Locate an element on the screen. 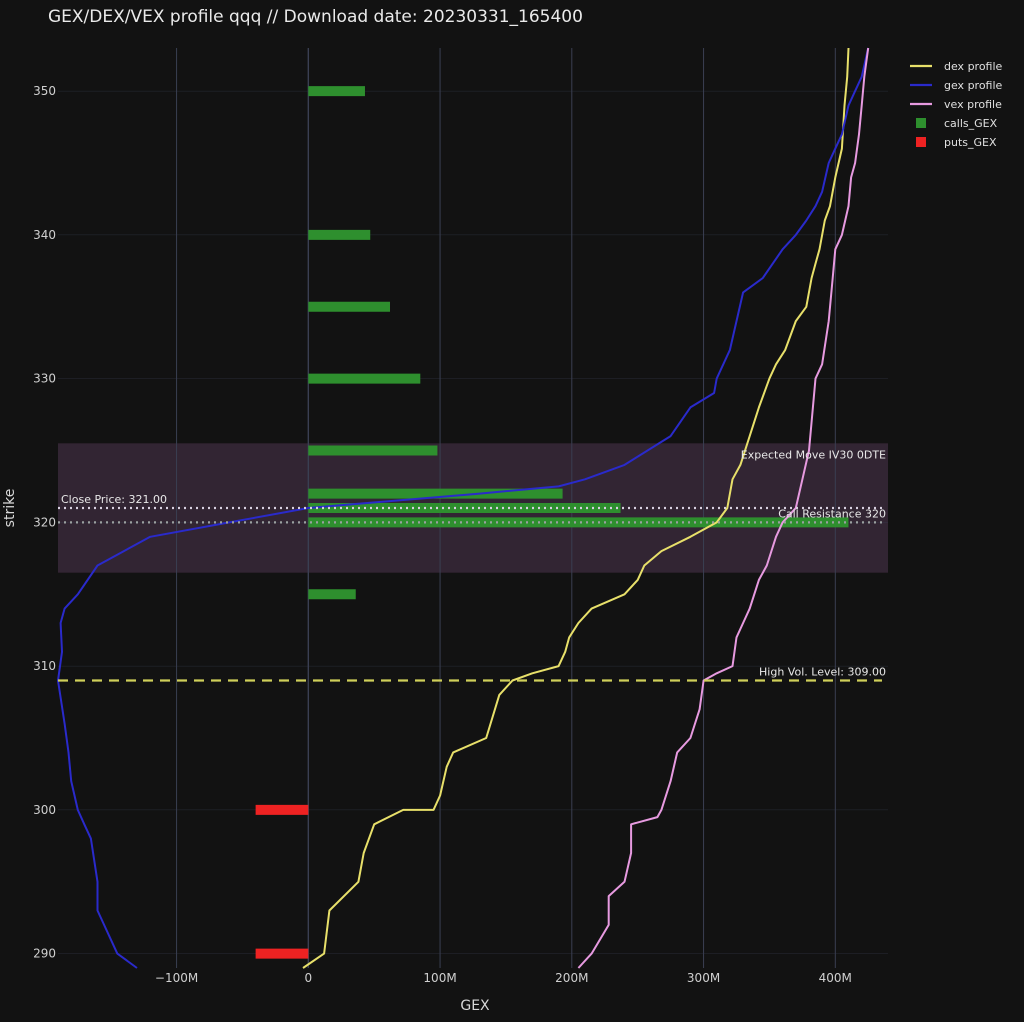 The image size is (1024, 1022). legend-label-vex-profile: vex profile is located at coordinates (973, 104).